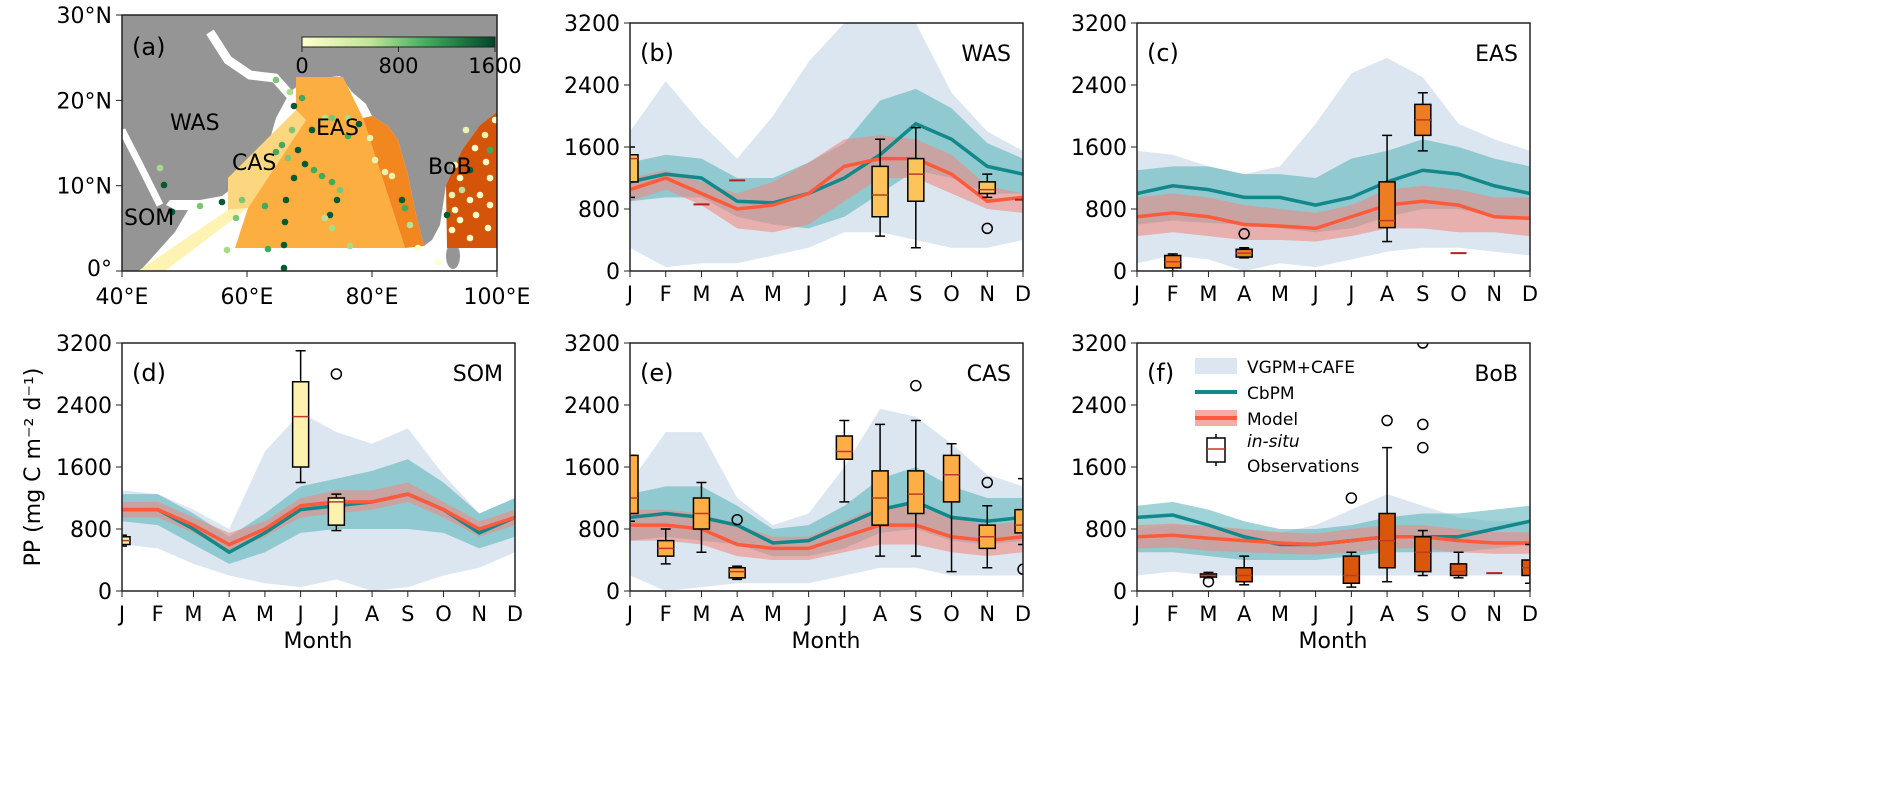 This screenshot has height=803, width=1892. Describe the element at coordinates (84, 187) in the screenshot. I see `lat-tick-label: 10°N` at that location.